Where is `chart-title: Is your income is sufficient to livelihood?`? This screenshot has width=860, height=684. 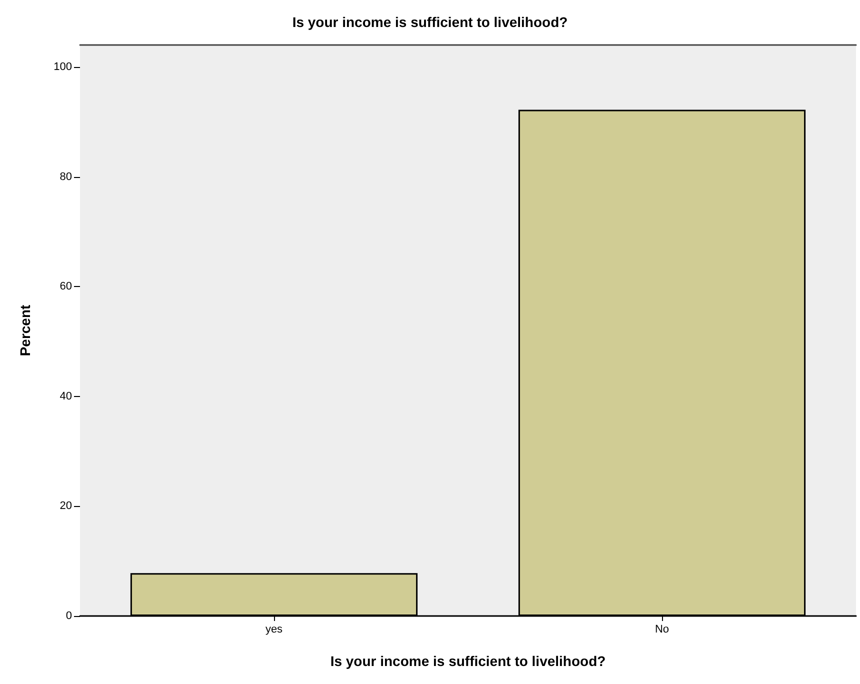
chart-title: Is your income is sufficient to livelihood? is located at coordinates (430, 22).